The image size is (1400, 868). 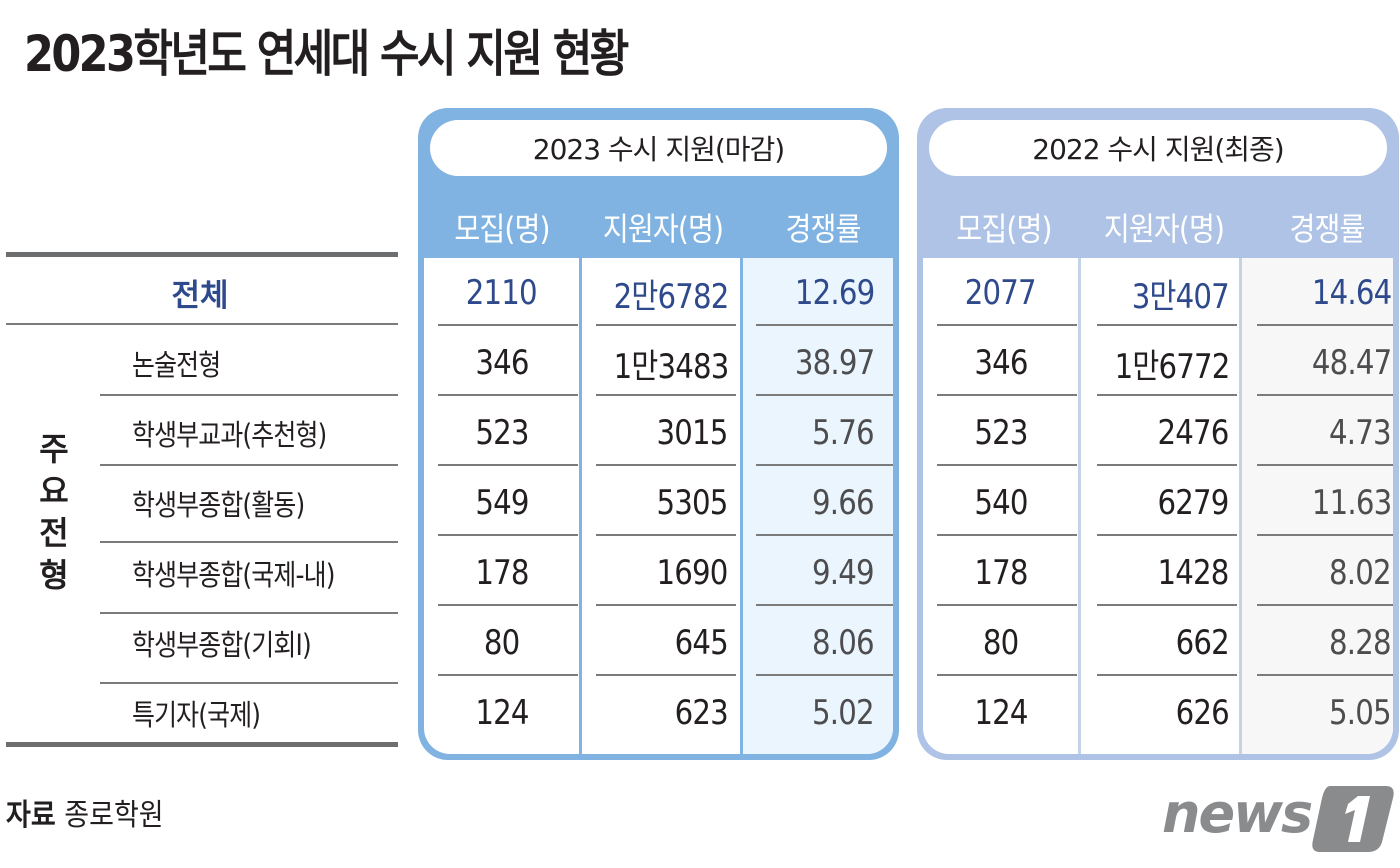 I want to click on cell-applicants: 2만6782, so click(x=671, y=296).